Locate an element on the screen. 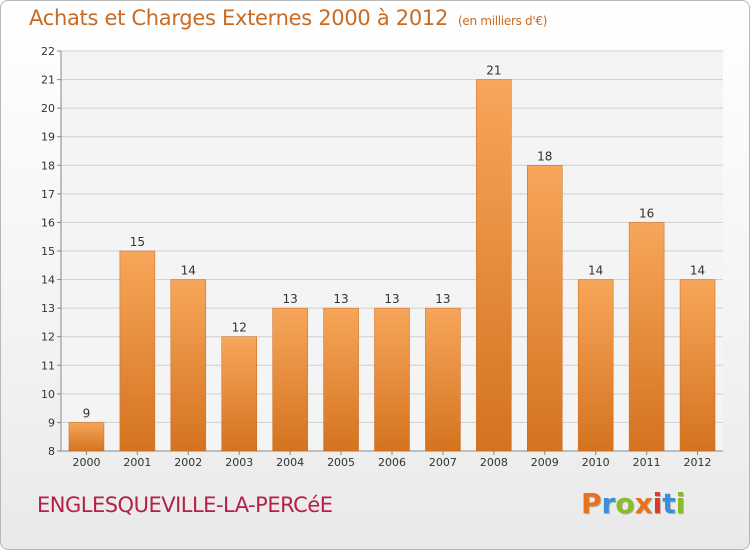 This screenshot has width=750, height=550. chart-subtitle: (en milliers d'€) is located at coordinates (503, 21).